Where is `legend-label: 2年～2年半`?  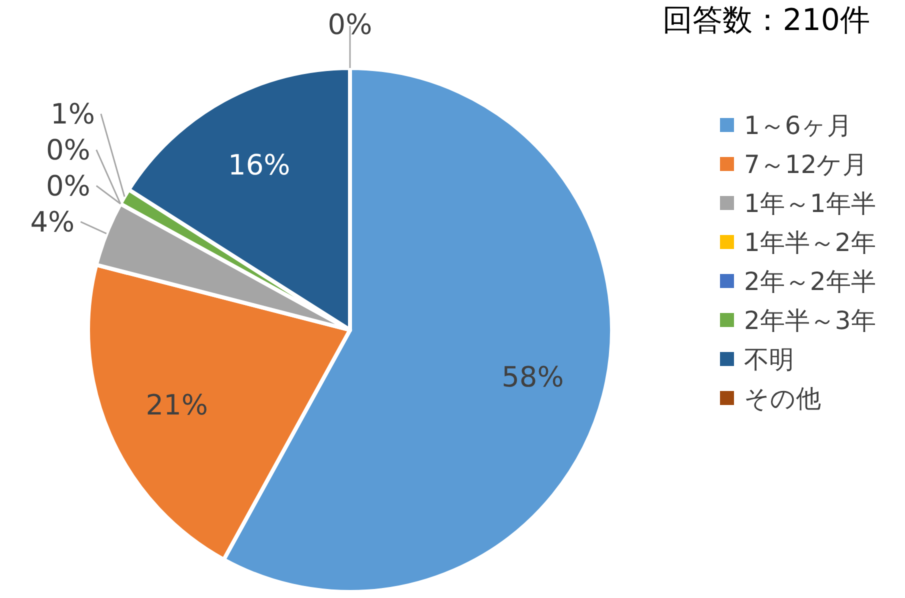
legend-label: 2年～2年半 is located at coordinates (810, 281).